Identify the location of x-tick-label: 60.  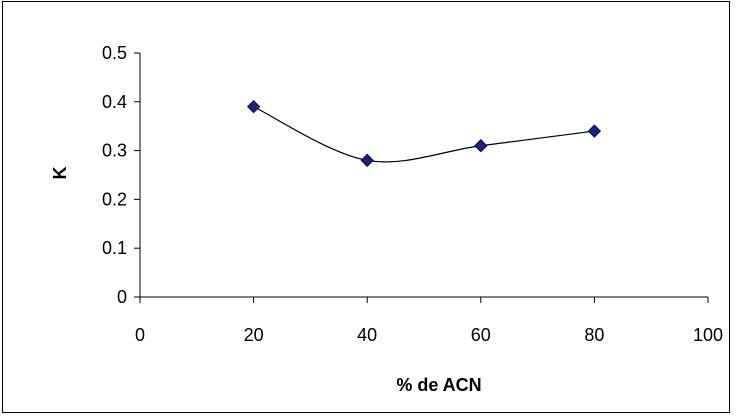
(481, 335).